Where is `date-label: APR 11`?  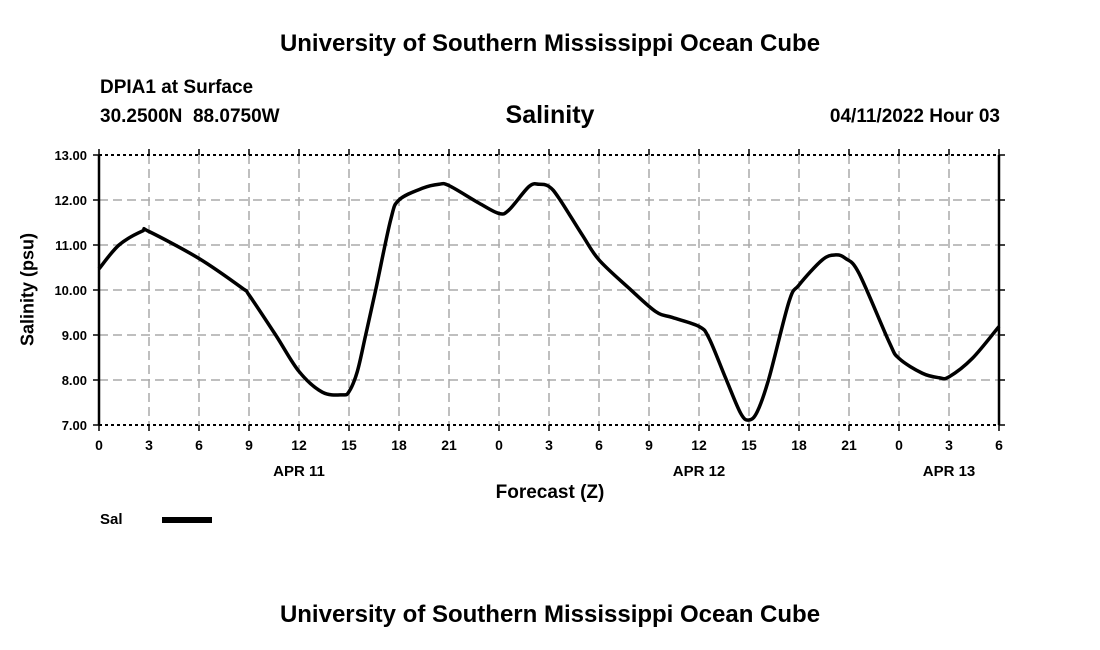 date-label: APR 11 is located at coordinates (299, 471).